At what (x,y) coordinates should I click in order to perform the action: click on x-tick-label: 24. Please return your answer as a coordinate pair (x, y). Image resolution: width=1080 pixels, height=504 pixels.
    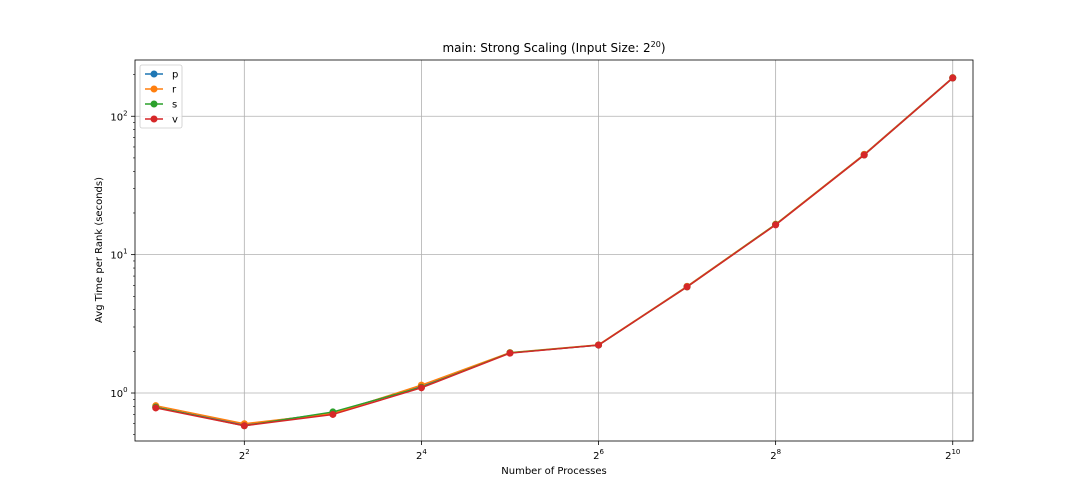
    Looking at the image, I should click on (421, 455).